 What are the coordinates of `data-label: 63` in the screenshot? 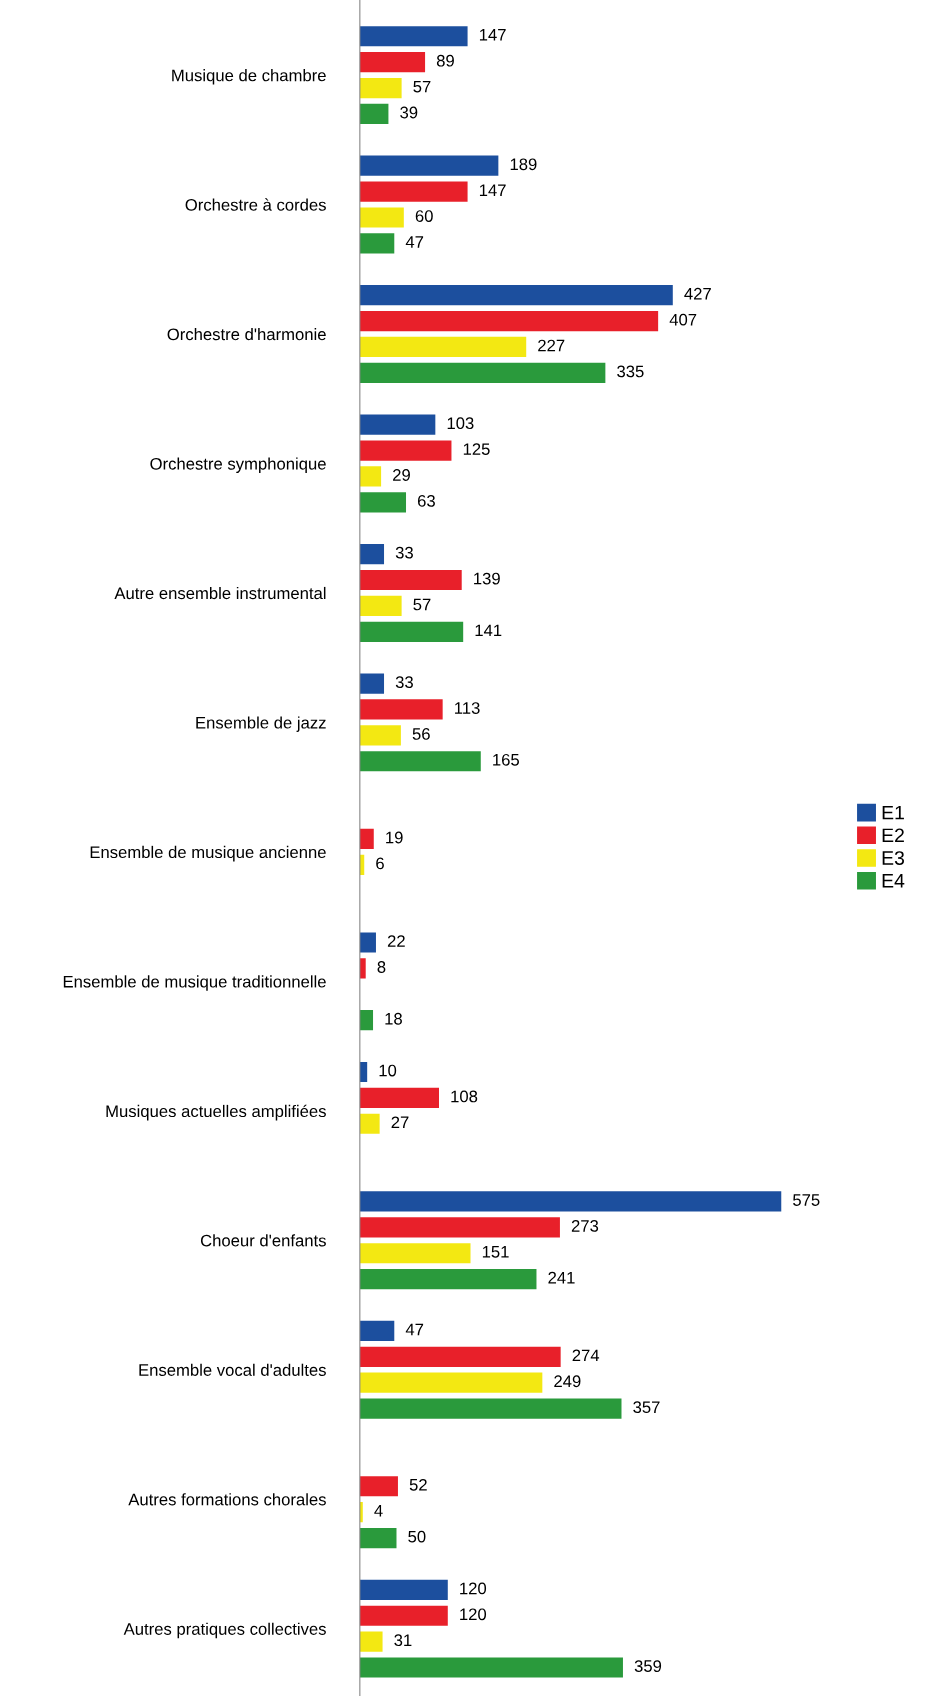 It's located at (426, 501).